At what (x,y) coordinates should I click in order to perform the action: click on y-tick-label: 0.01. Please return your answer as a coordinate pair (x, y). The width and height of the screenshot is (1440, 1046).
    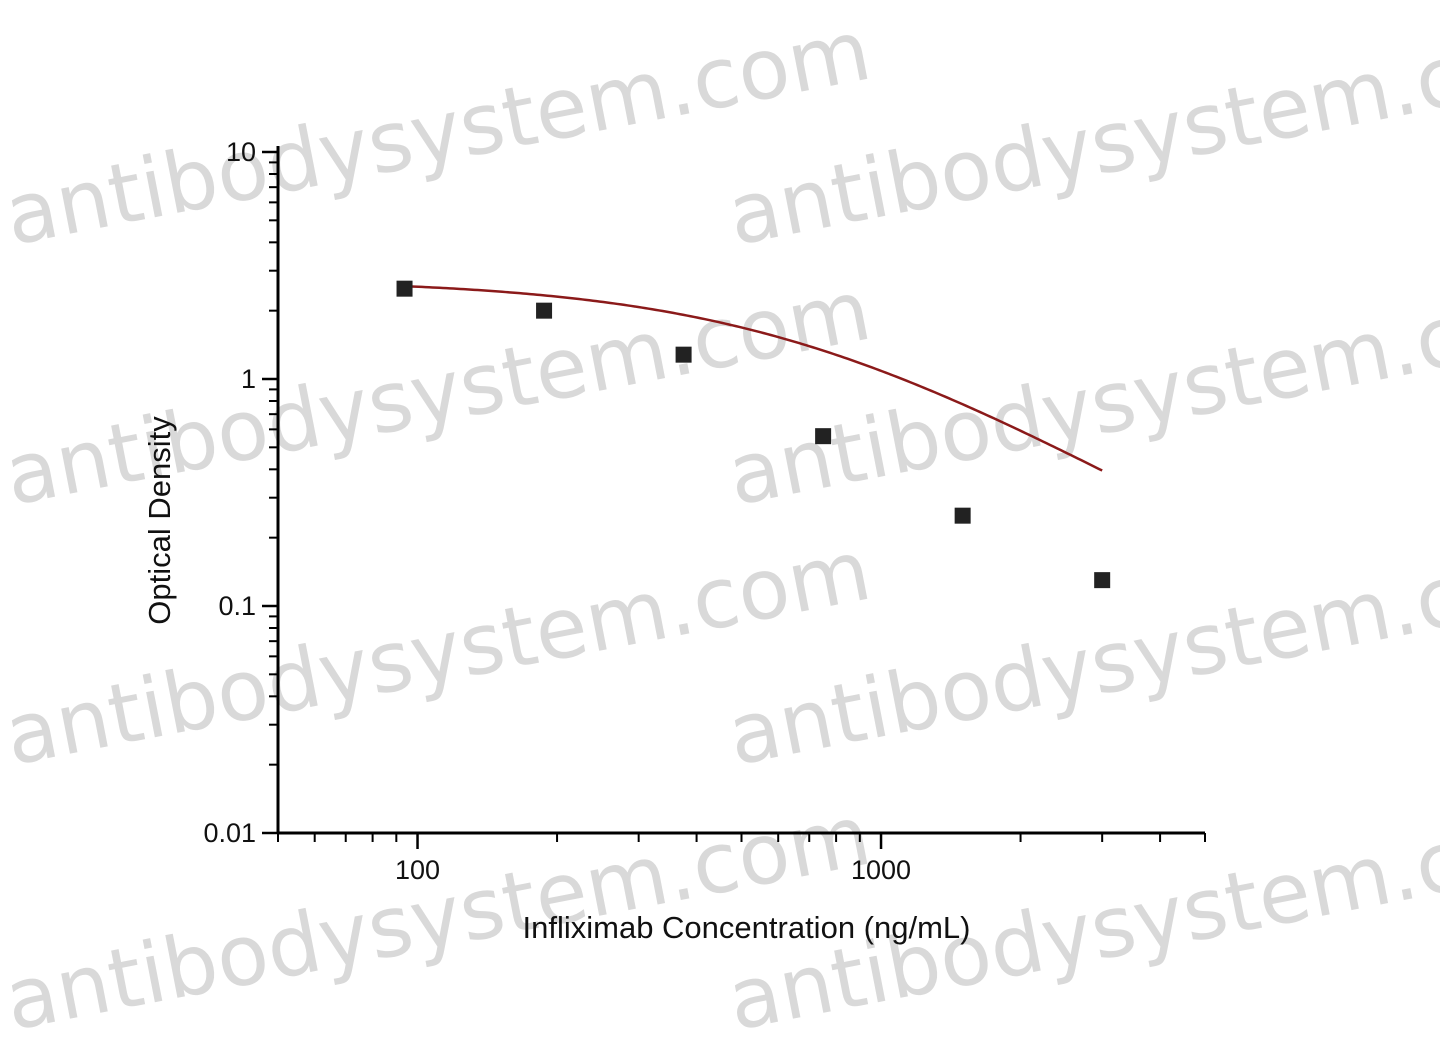
    Looking at the image, I should click on (229, 833).